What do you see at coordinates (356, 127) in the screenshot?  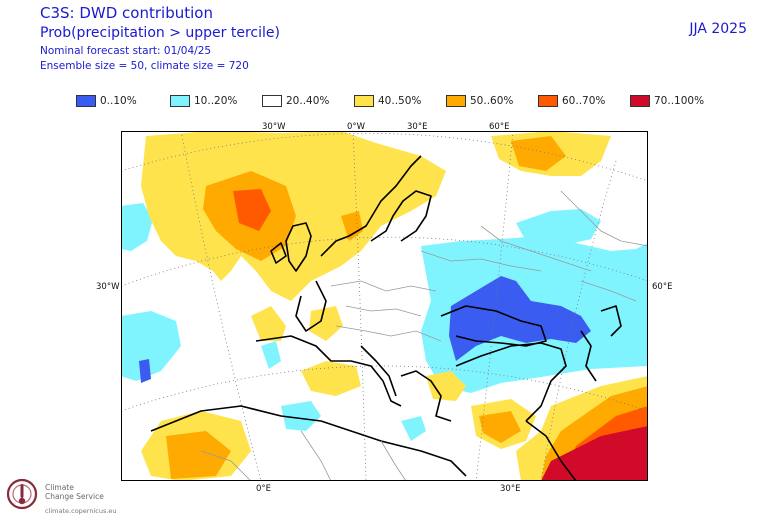 I see `top-label-0w: 0°W` at bounding box center [356, 127].